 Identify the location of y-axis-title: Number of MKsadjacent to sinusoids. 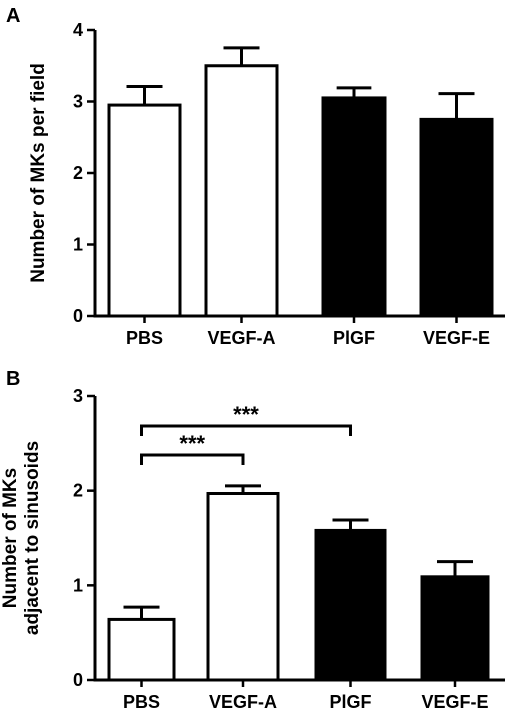
(21, 538).